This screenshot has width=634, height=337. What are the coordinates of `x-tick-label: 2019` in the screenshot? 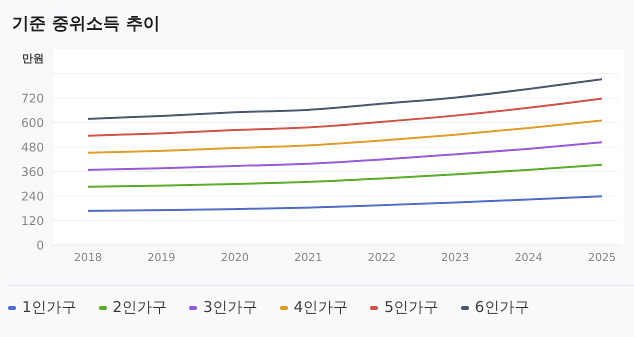 It's located at (161, 257).